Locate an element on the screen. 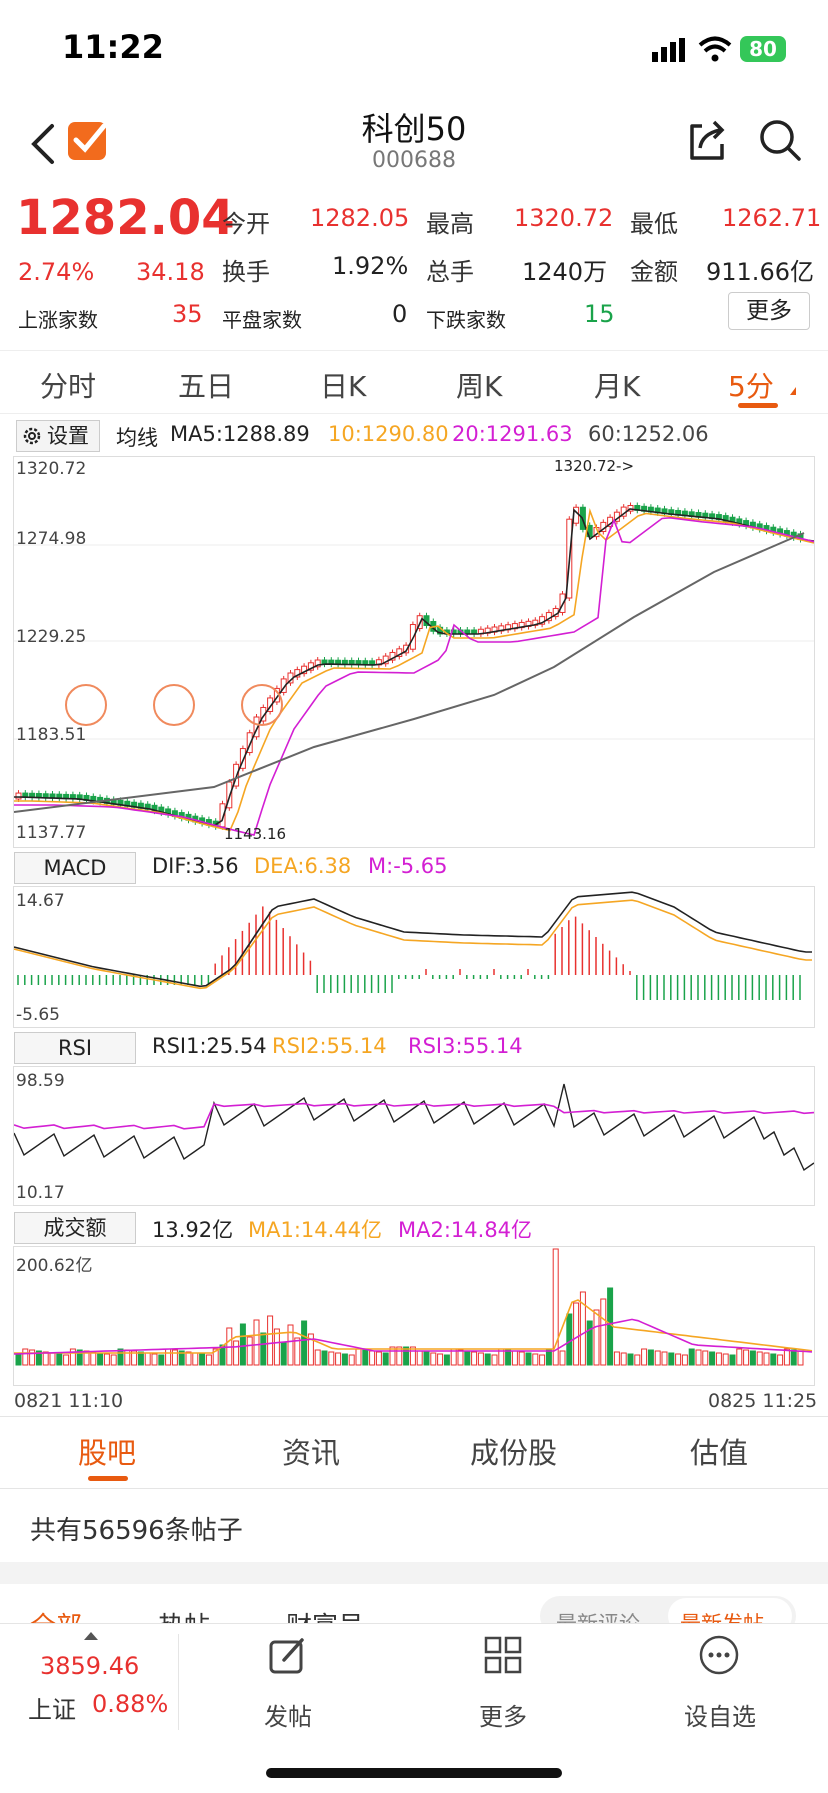 The image size is (828, 1793). ma10-value: 10:1290.80 is located at coordinates (388, 434).